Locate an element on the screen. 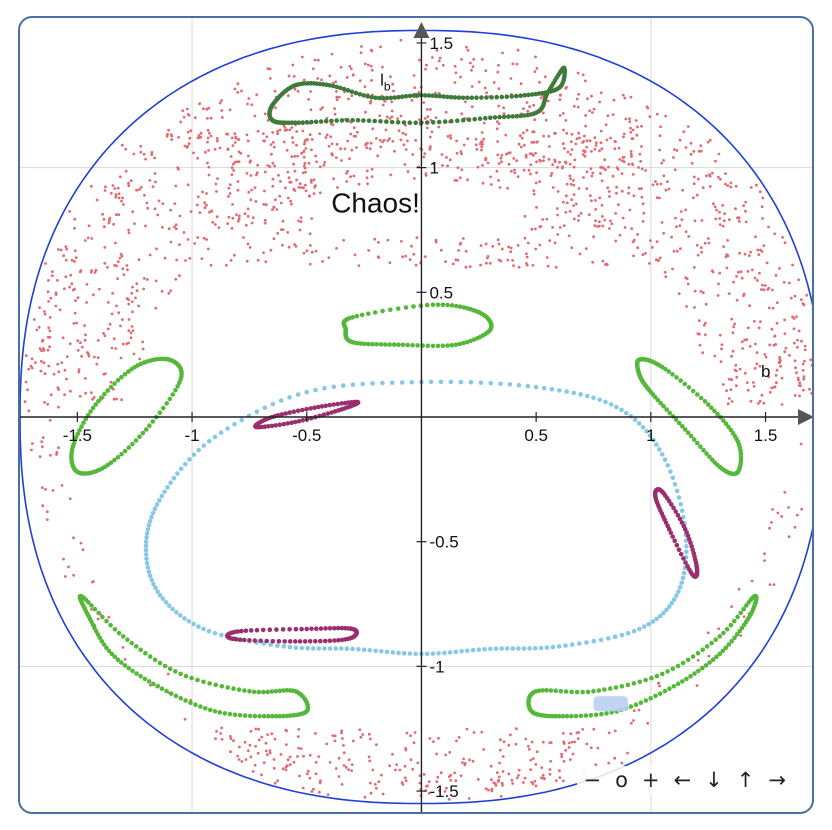 This screenshot has width=832, height=830. pan-left-button: ← is located at coordinates (683, 780).